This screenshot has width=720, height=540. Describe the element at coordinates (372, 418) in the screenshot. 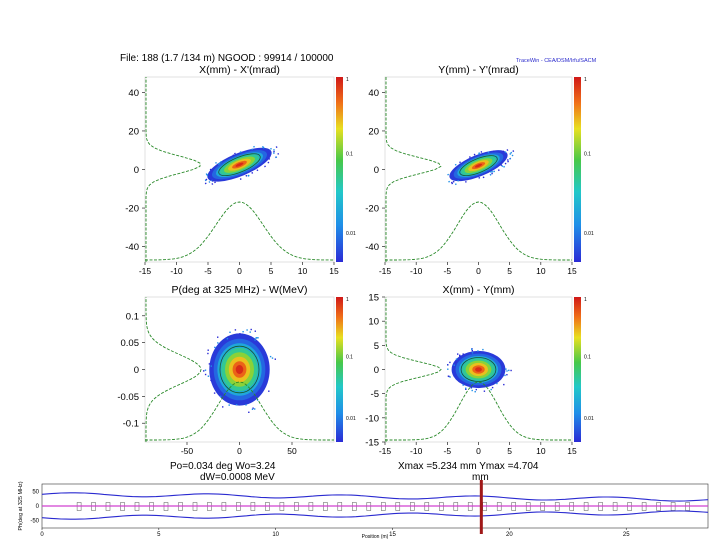

I see `y-tick-label: -10` at that location.